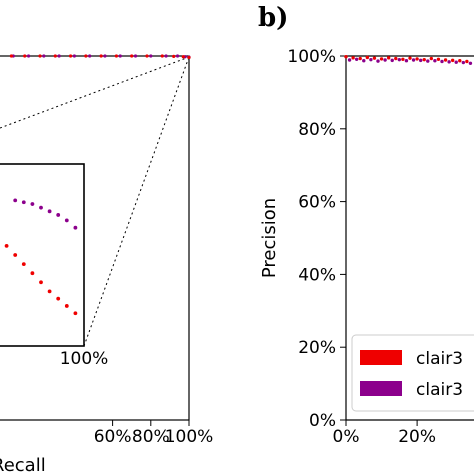 The height and width of the screenshot is (474, 474). Describe the element at coordinates (417, 437) in the screenshot. I see `panel-b-x-tick-label-1: 20%` at that location.